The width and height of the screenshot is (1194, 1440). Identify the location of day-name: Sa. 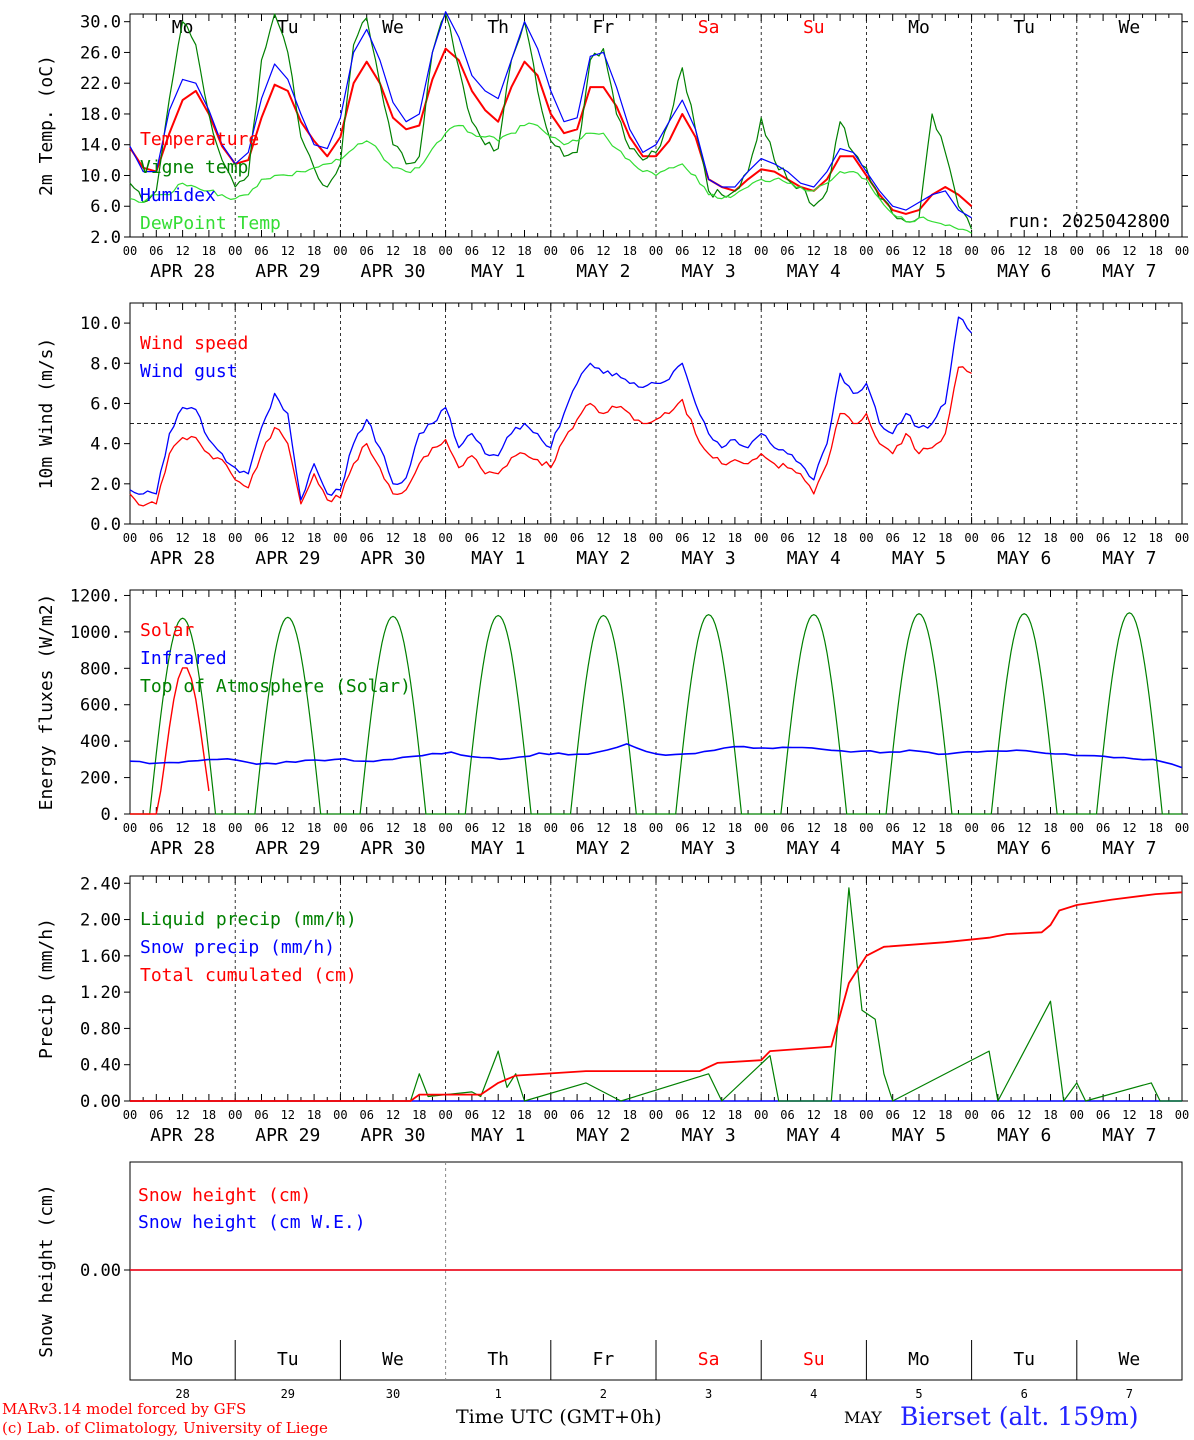
(709, 27).